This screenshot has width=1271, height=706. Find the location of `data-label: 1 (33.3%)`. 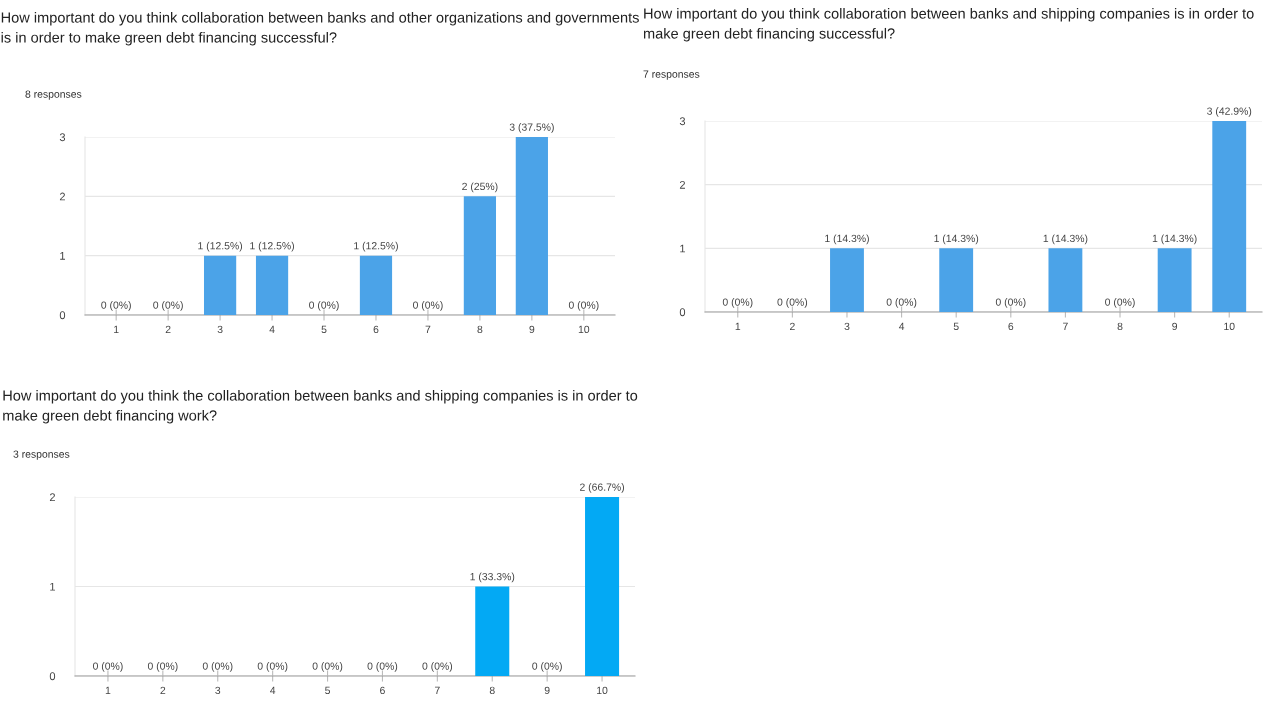

data-label: 1 (33.3%) is located at coordinates (492, 577).